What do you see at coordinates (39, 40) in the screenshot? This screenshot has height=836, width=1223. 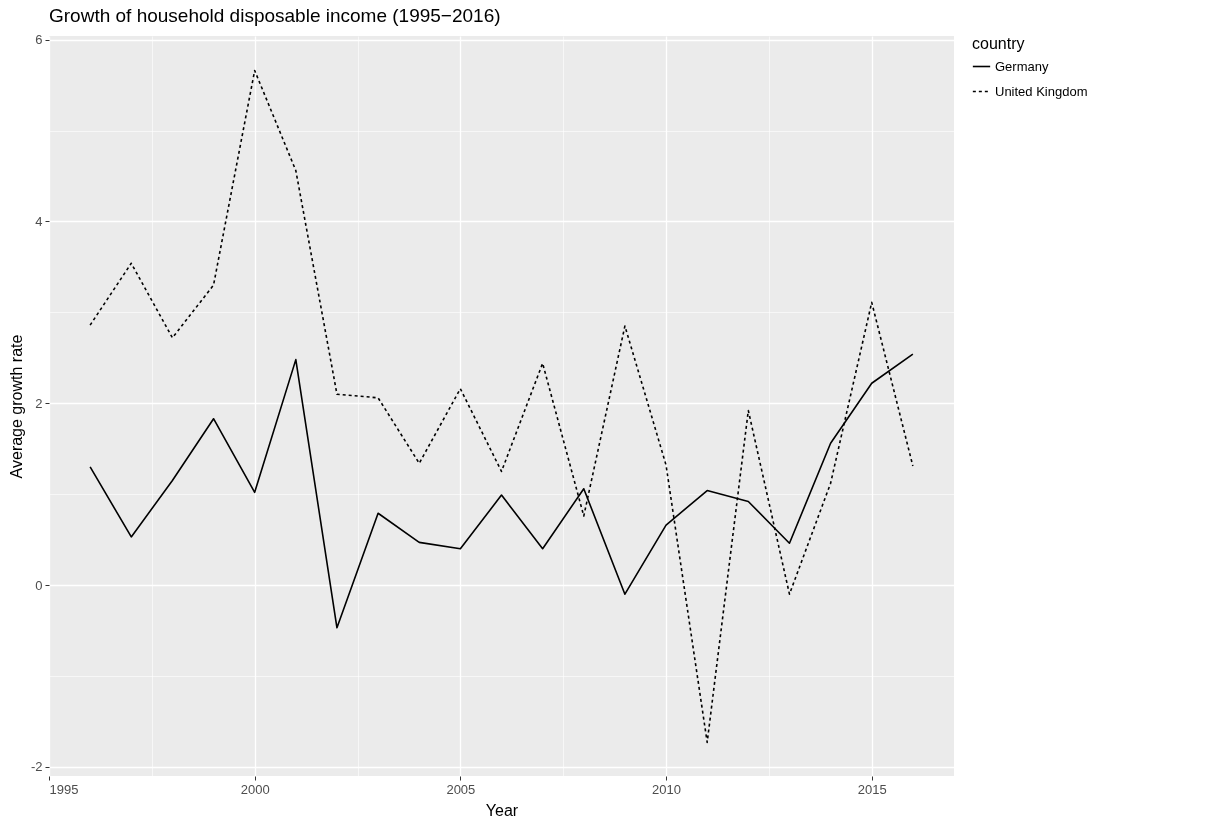 I see `y-tick-label: 6` at bounding box center [39, 40].